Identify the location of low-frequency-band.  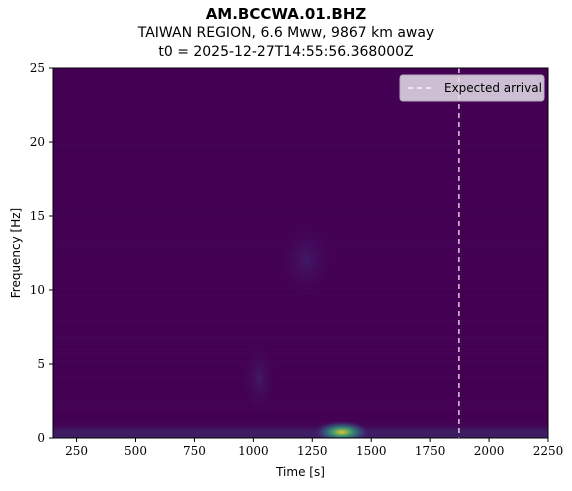
(300, 429).